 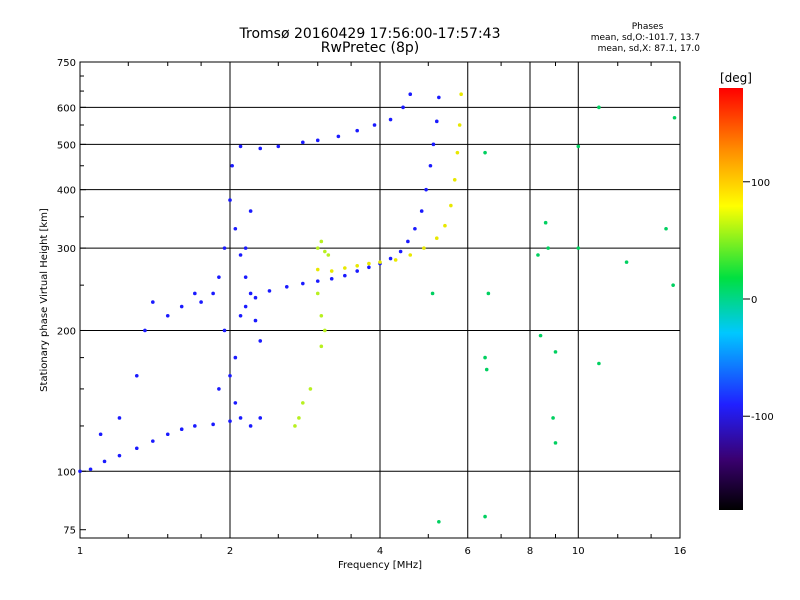 What do you see at coordinates (380, 565) in the screenshot?
I see `x-axis-label: Frequency [MHz]` at bounding box center [380, 565].